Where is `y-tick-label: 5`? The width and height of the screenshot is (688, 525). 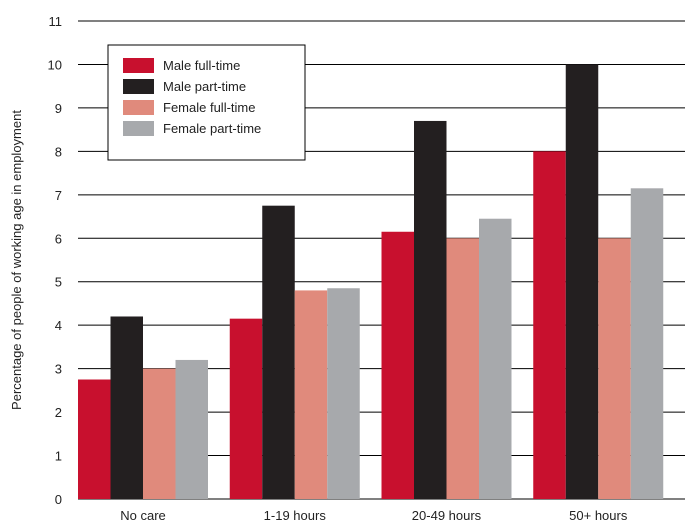 y-tick-label: 5 is located at coordinates (58, 282).